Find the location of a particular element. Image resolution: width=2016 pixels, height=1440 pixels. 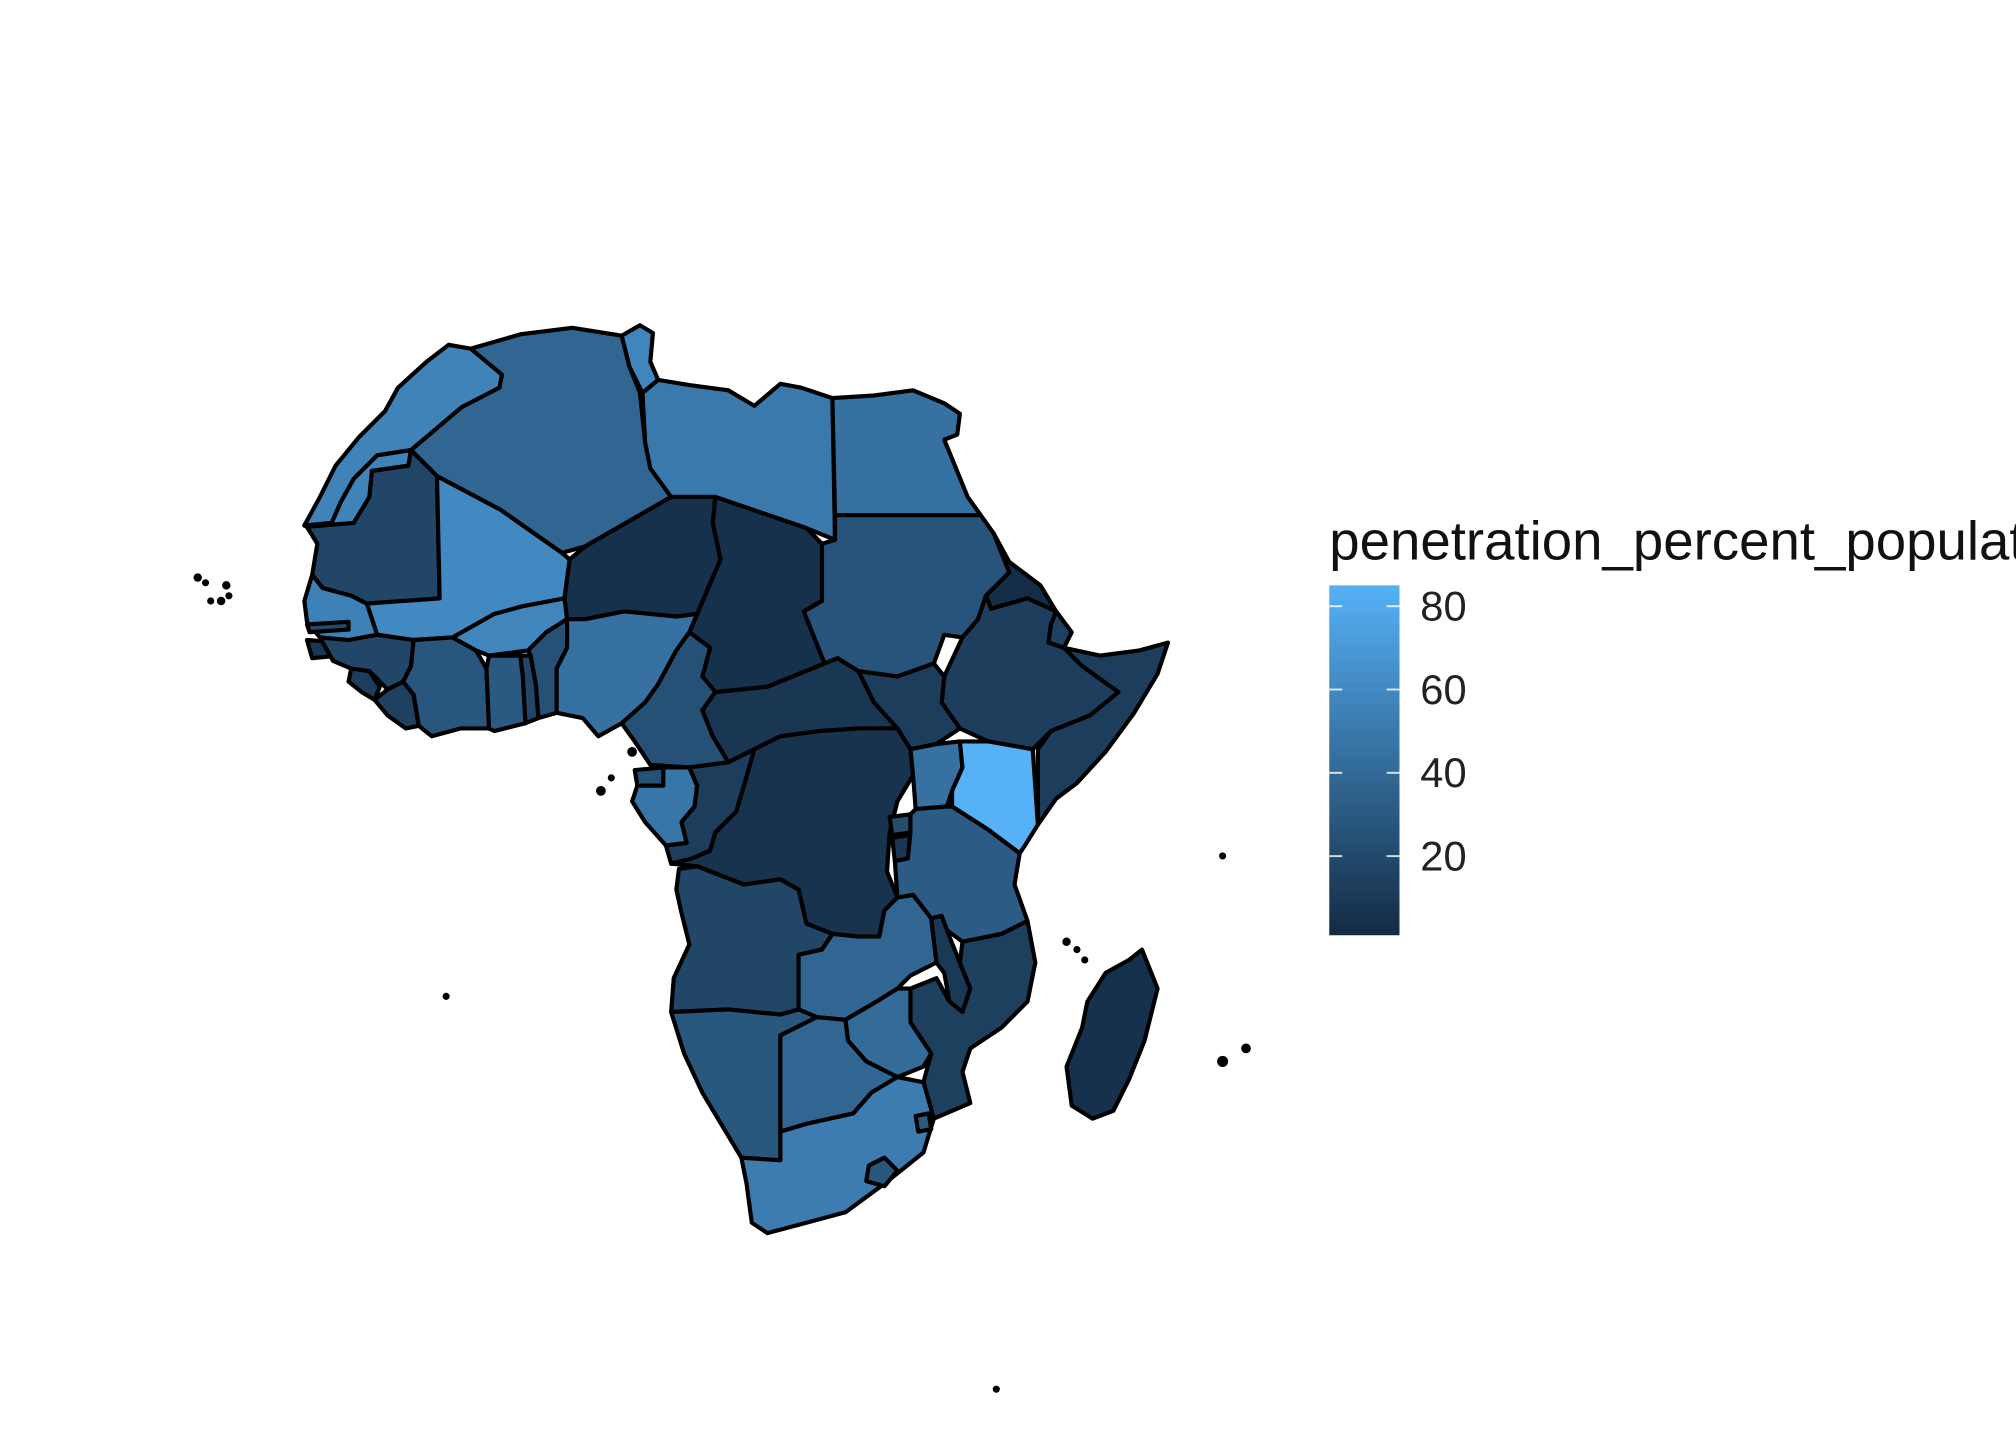

legend-title: penetration_percent_population is located at coordinates (1672, 540).